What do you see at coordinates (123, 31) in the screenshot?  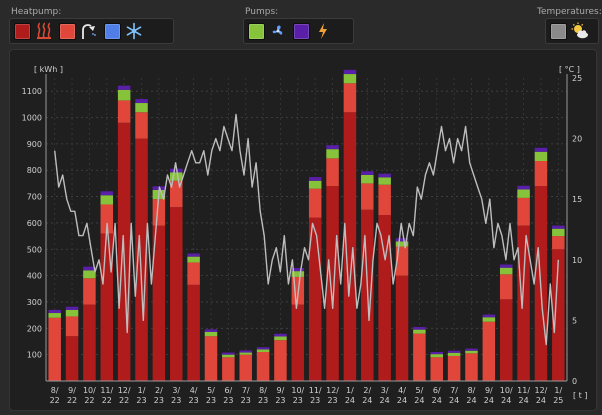 I see `cooling-toggle` at bounding box center [123, 31].